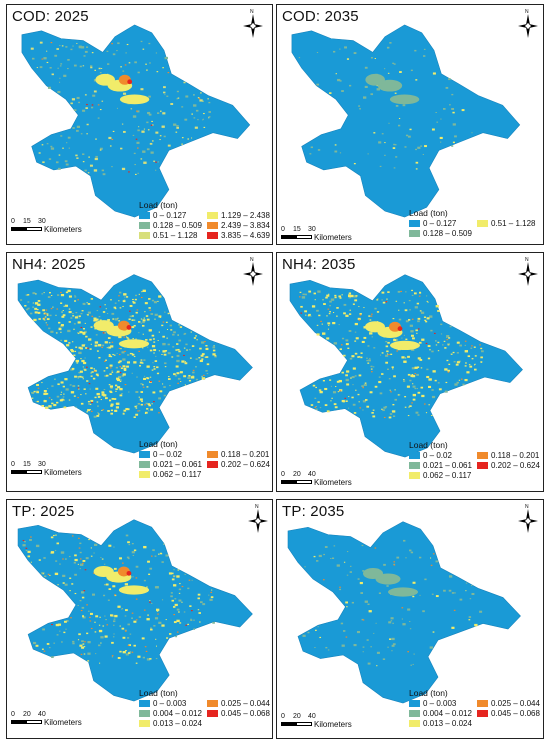  Describe the element at coordinates (253, 273) in the screenshot. I see `north-arrow-icon: N` at that location.